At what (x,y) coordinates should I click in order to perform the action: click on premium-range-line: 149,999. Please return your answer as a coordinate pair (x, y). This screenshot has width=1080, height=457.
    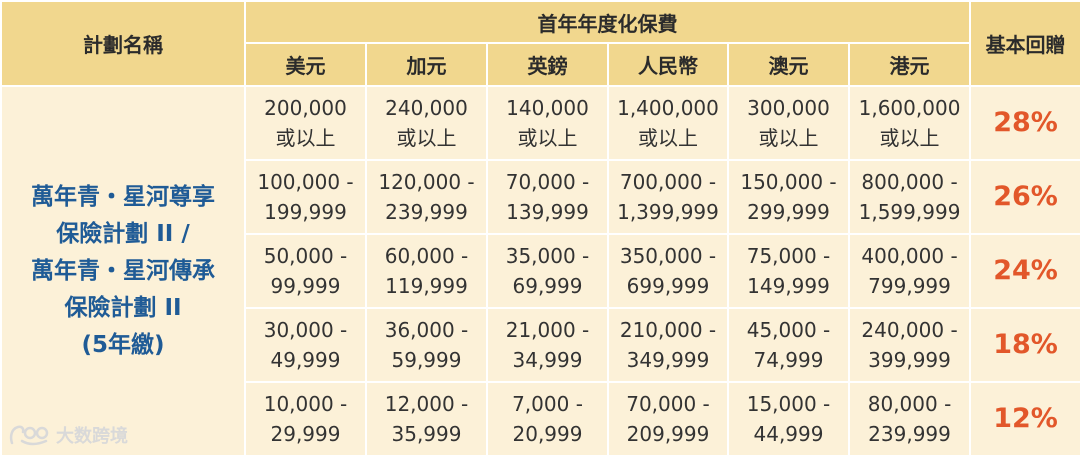
    Looking at the image, I should click on (788, 286).